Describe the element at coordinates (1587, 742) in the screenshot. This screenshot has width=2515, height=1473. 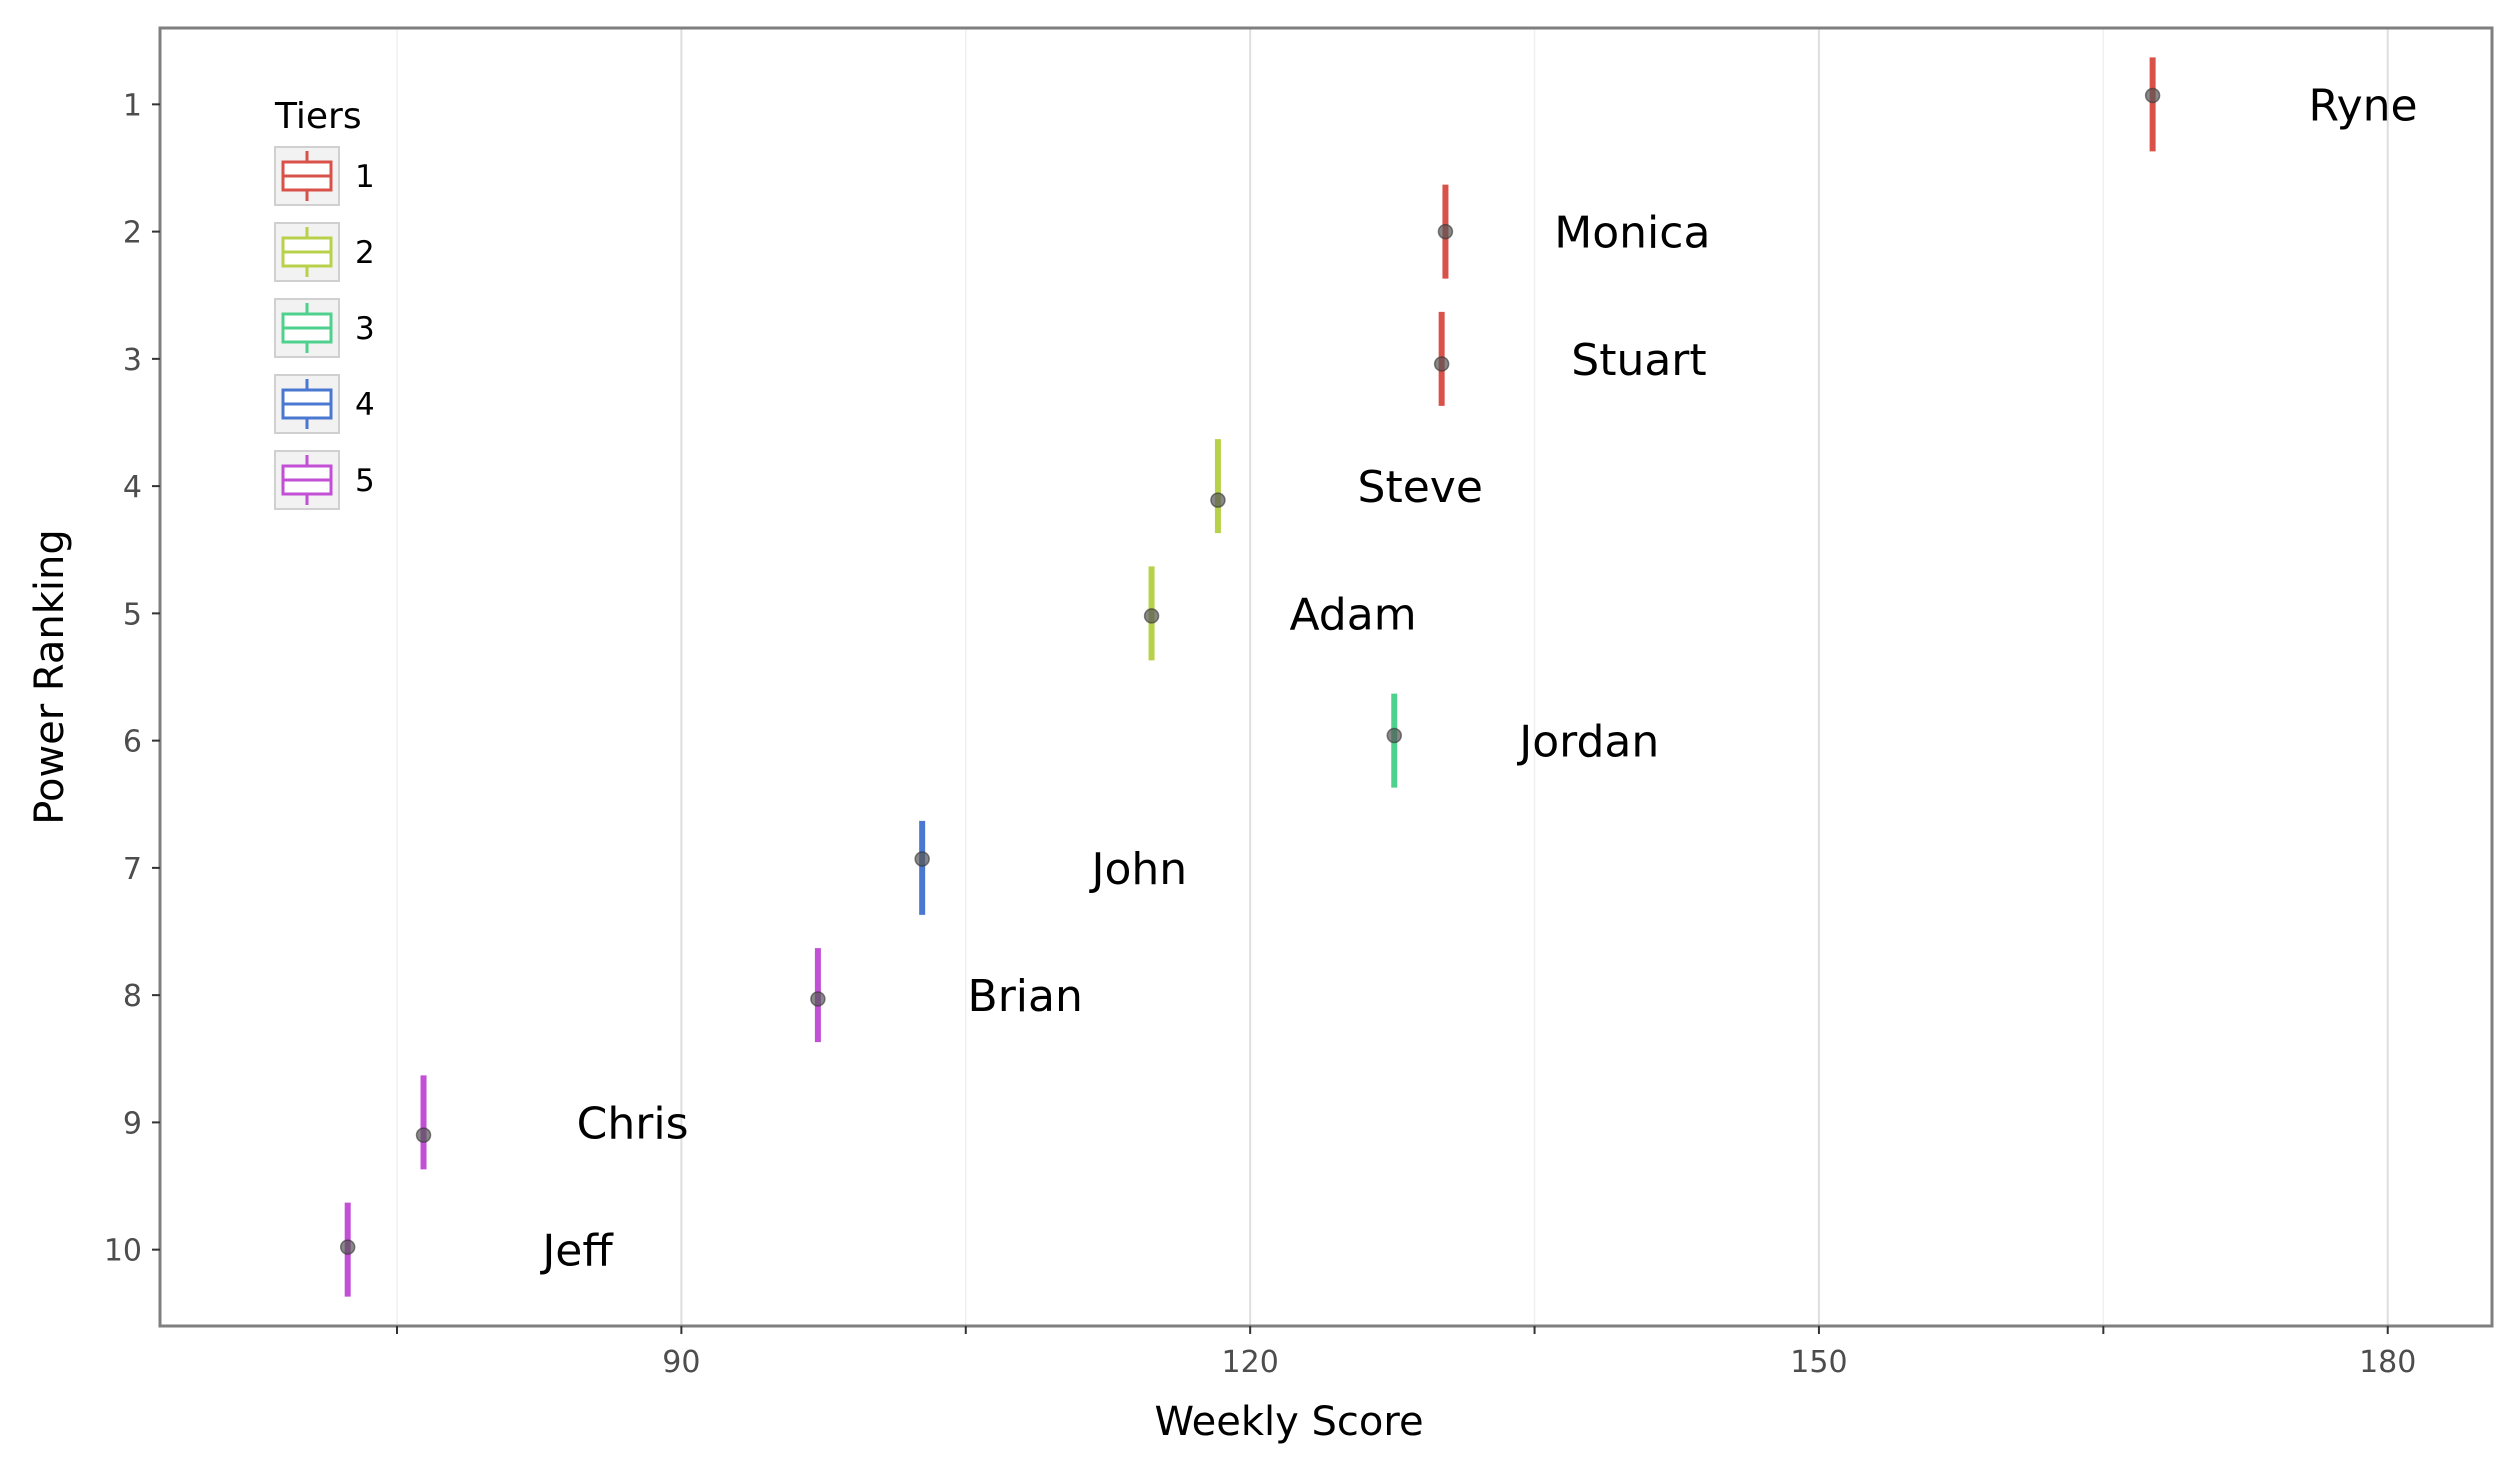
I see `label-jordan: Jordan` at that location.